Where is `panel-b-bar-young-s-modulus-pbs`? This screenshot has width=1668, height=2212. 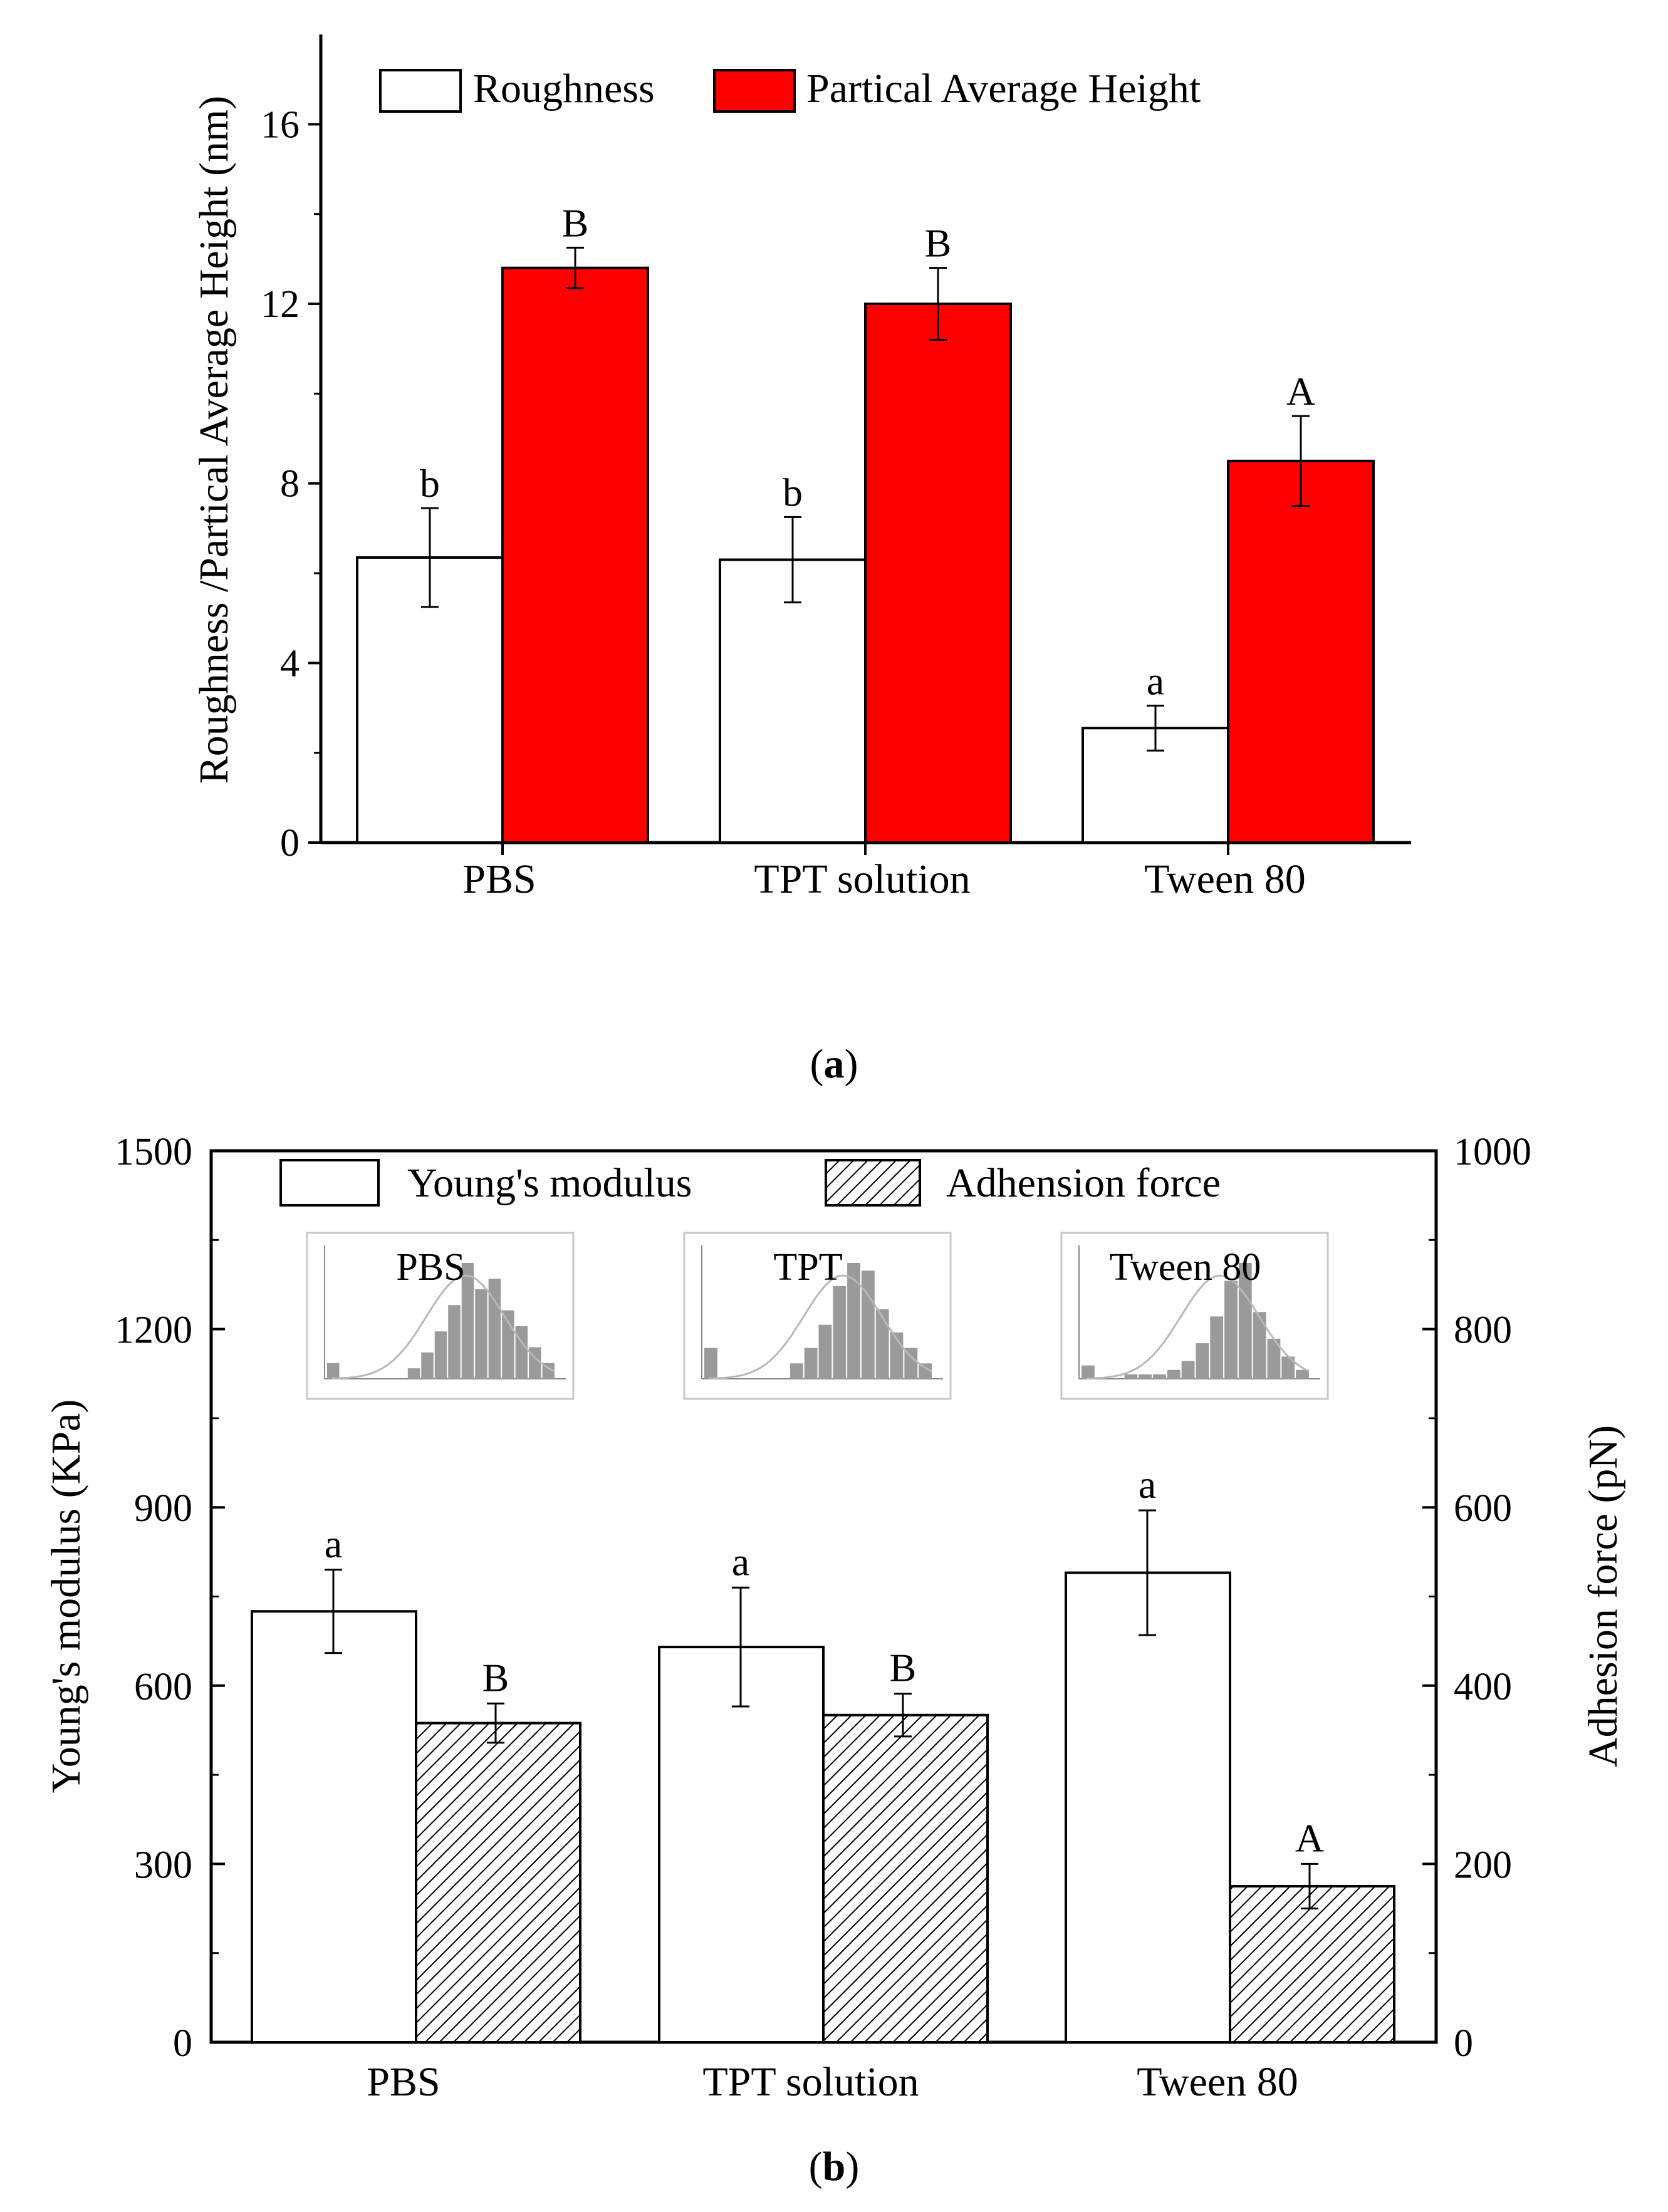
panel-b-bar-young-s-modulus-pbs is located at coordinates (334, 1826).